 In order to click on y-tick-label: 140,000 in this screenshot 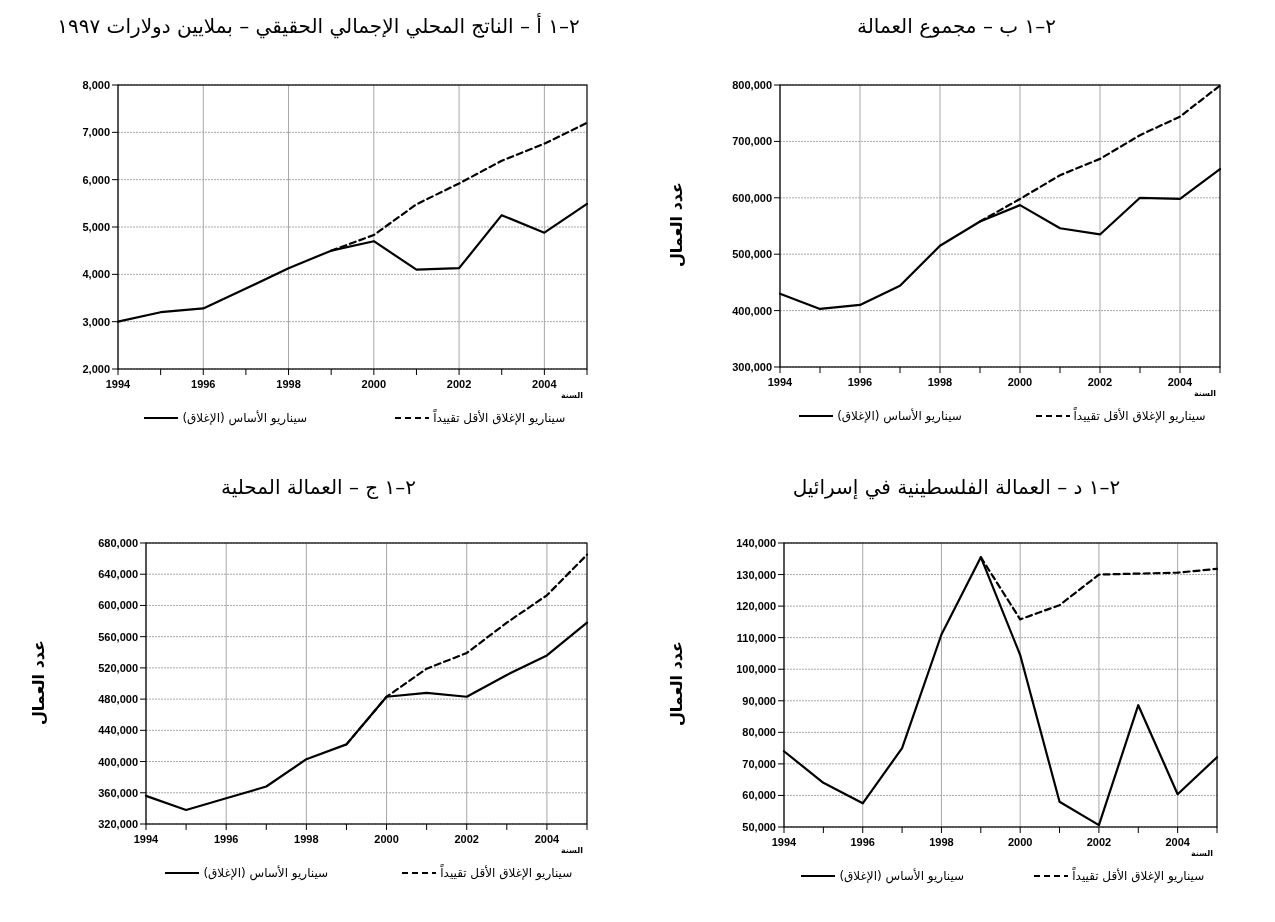, I will do `click(756, 543)`.